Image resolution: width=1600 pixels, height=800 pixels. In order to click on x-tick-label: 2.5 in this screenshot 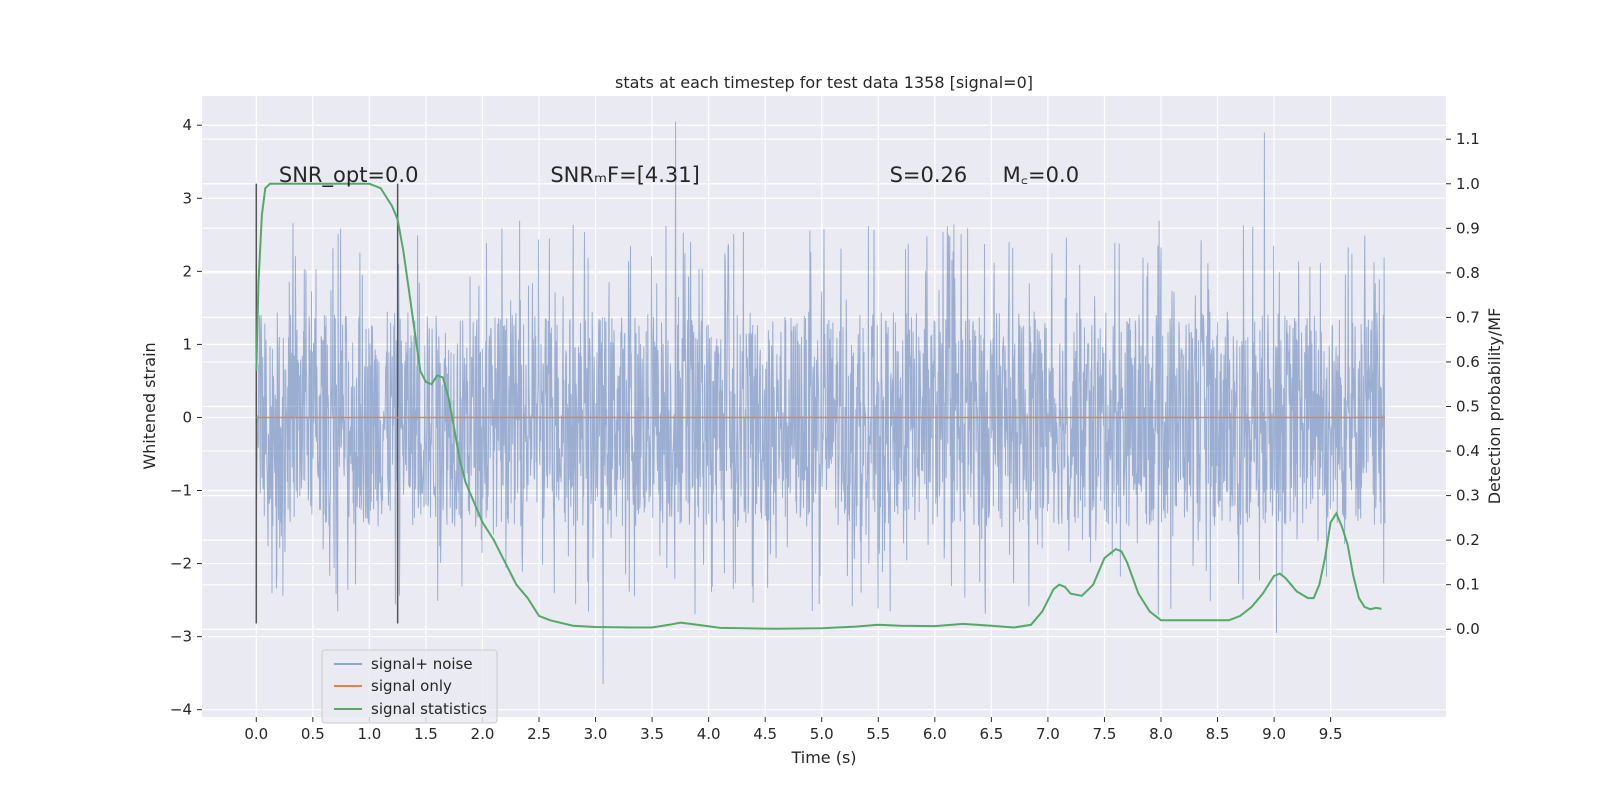, I will do `click(539, 734)`.